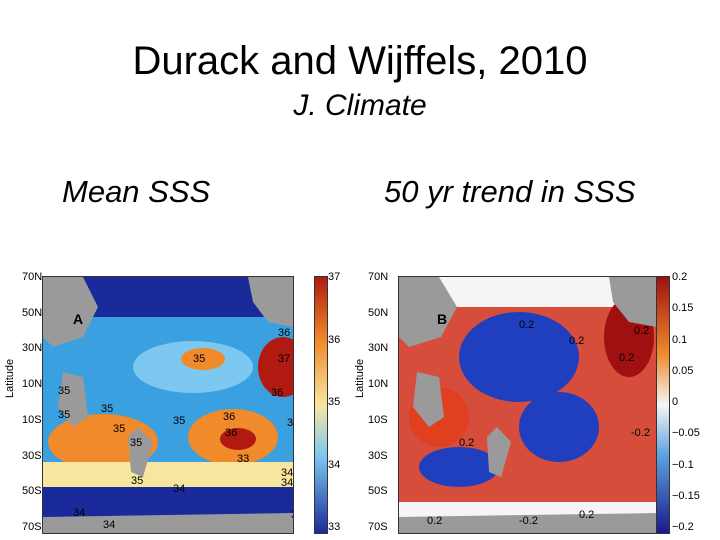 This screenshot has height=540, width=720. What do you see at coordinates (686, 495) in the screenshot?
I see `tick-label: −0.15` at bounding box center [686, 495].